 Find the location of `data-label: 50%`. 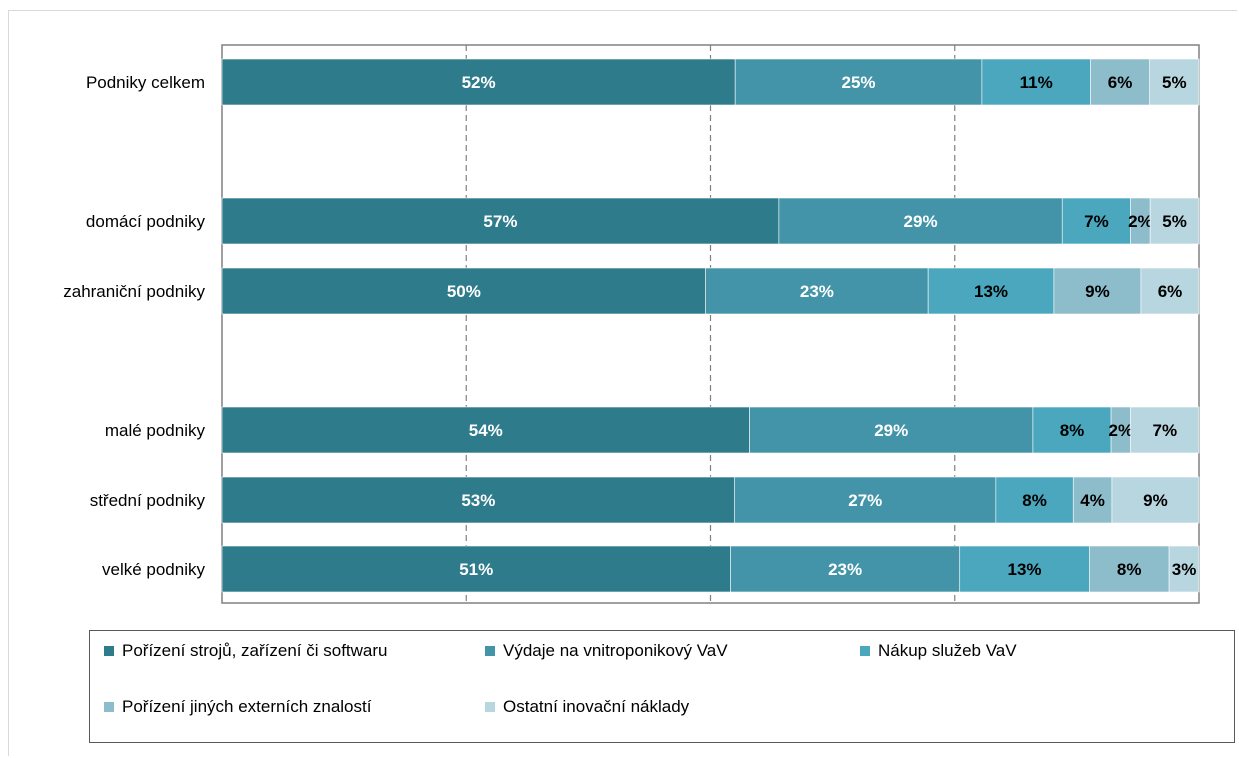

data-label: 50% is located at coordinates (464, 291).